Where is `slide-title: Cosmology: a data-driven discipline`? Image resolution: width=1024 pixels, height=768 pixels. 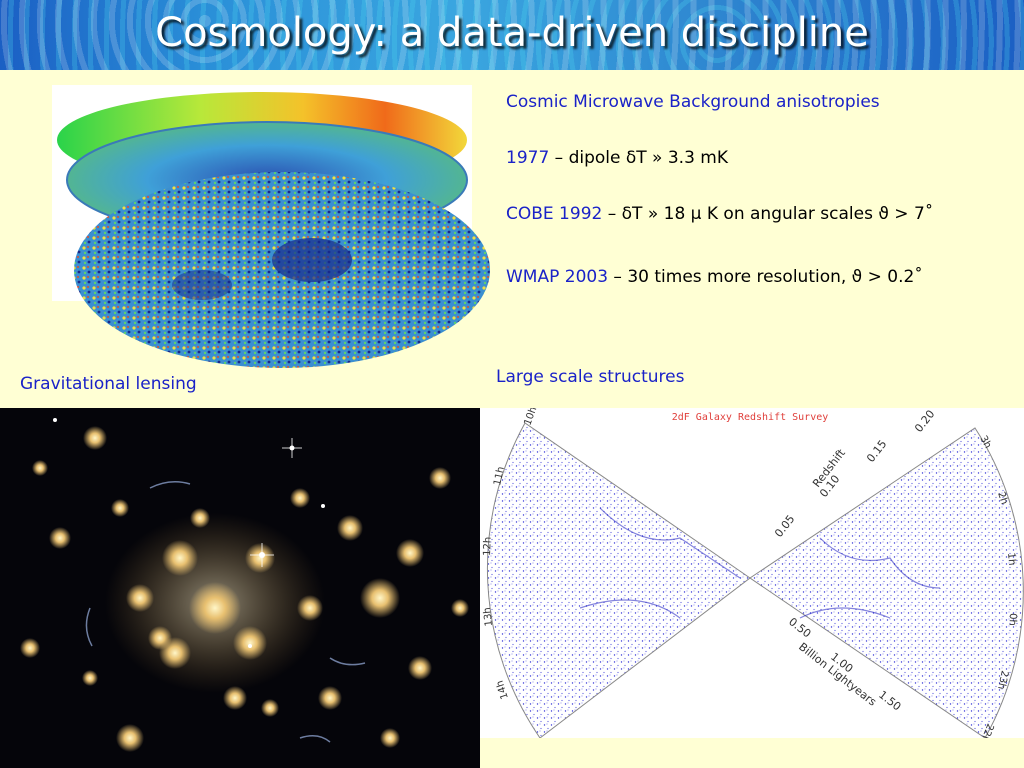 slide-title: Cosmology: a data-driven discipline is located at coordinates (512, 33).